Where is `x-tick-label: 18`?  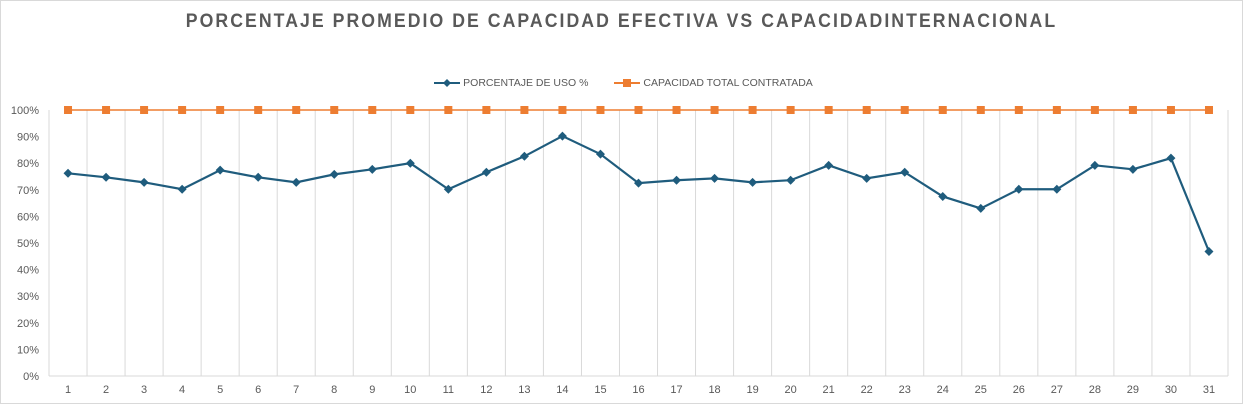
x-tick-label: 18 is located at coordinates (714, 390).